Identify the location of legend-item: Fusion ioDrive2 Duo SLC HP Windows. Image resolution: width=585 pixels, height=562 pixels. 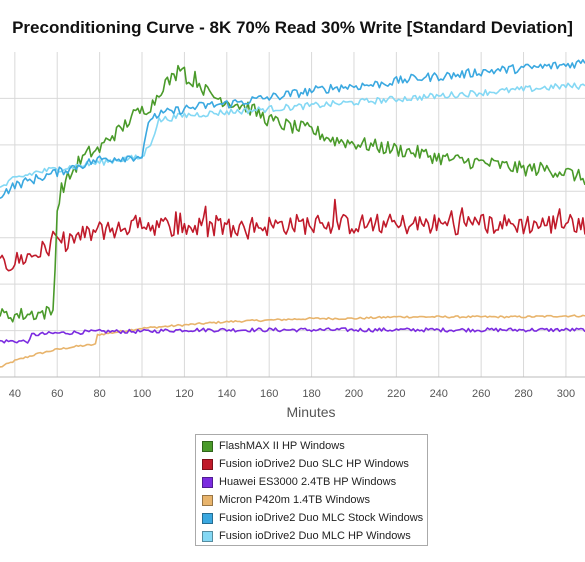
(311, 464).